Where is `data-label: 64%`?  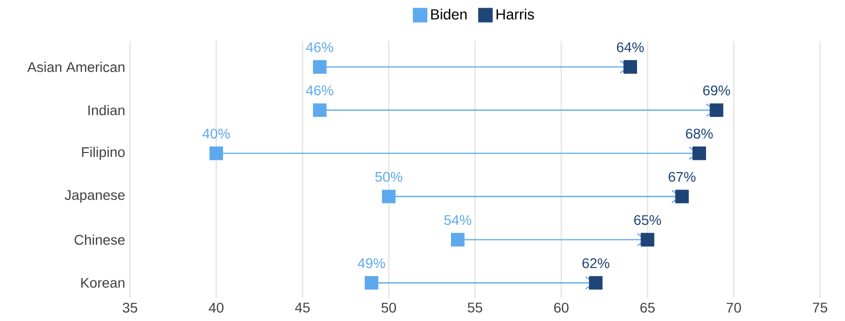 data-label: 64% is located at coordinates (630, 47).